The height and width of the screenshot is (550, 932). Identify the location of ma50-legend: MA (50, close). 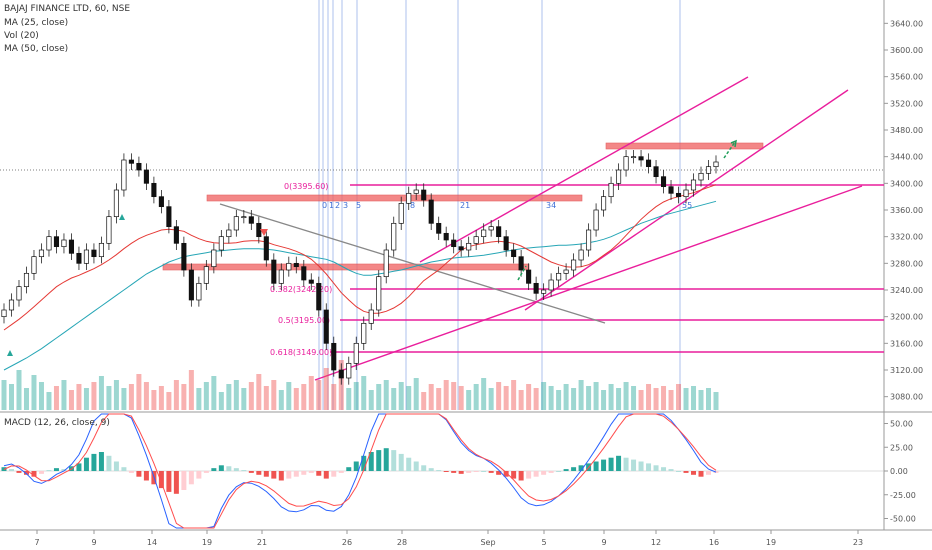
(36, 49).